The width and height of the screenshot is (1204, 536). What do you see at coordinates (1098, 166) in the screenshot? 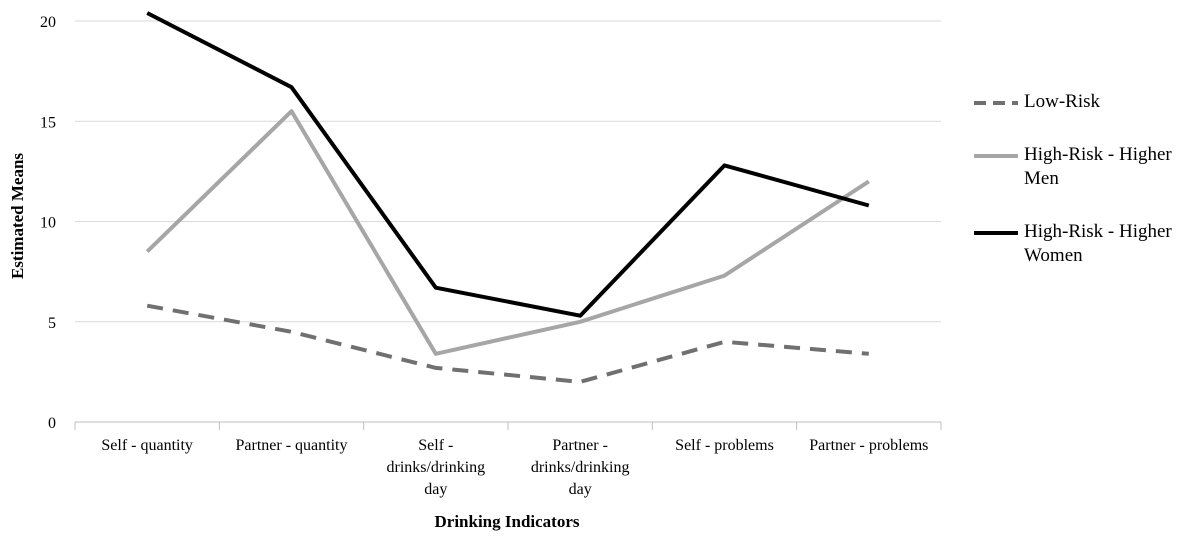
I see `legend-label: High-Risk - Higher Men` at bounding box center [1098, 166].